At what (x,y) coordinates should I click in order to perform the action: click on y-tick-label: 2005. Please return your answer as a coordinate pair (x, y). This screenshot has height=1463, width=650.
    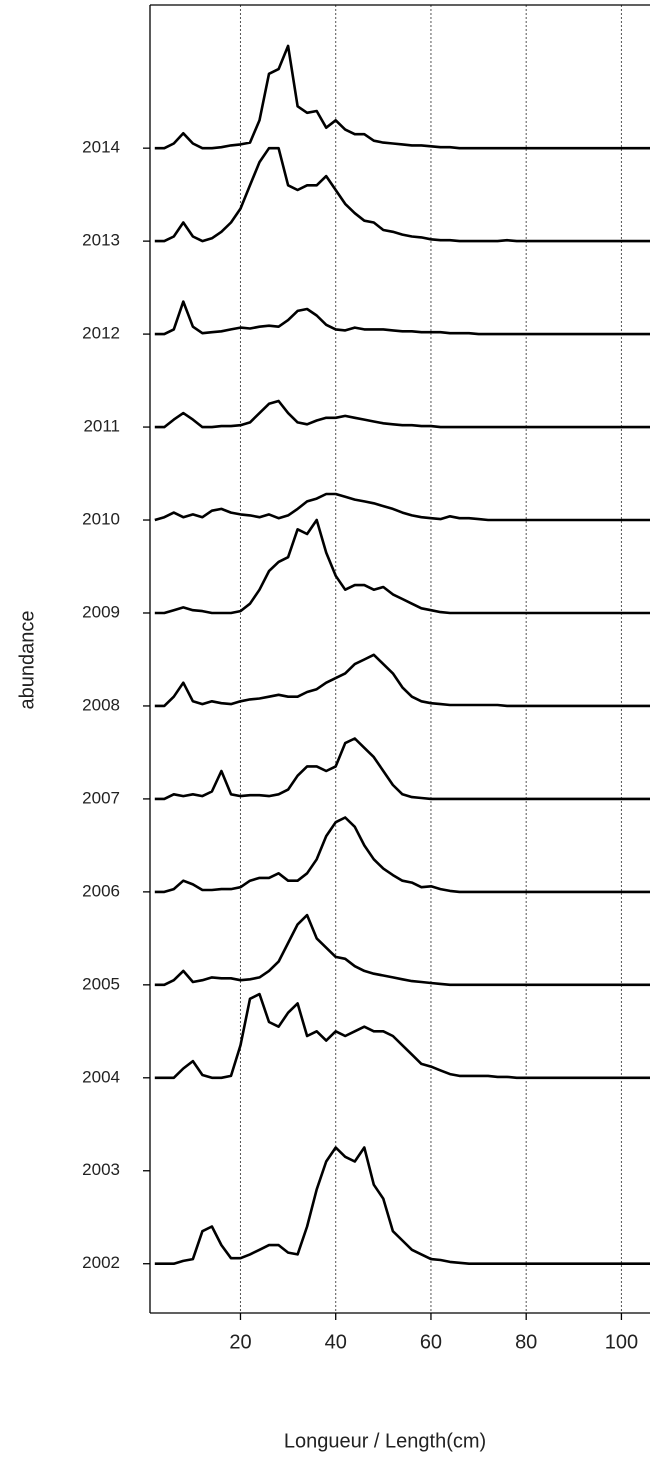
    Looking at the image, I should click on (101, 983).